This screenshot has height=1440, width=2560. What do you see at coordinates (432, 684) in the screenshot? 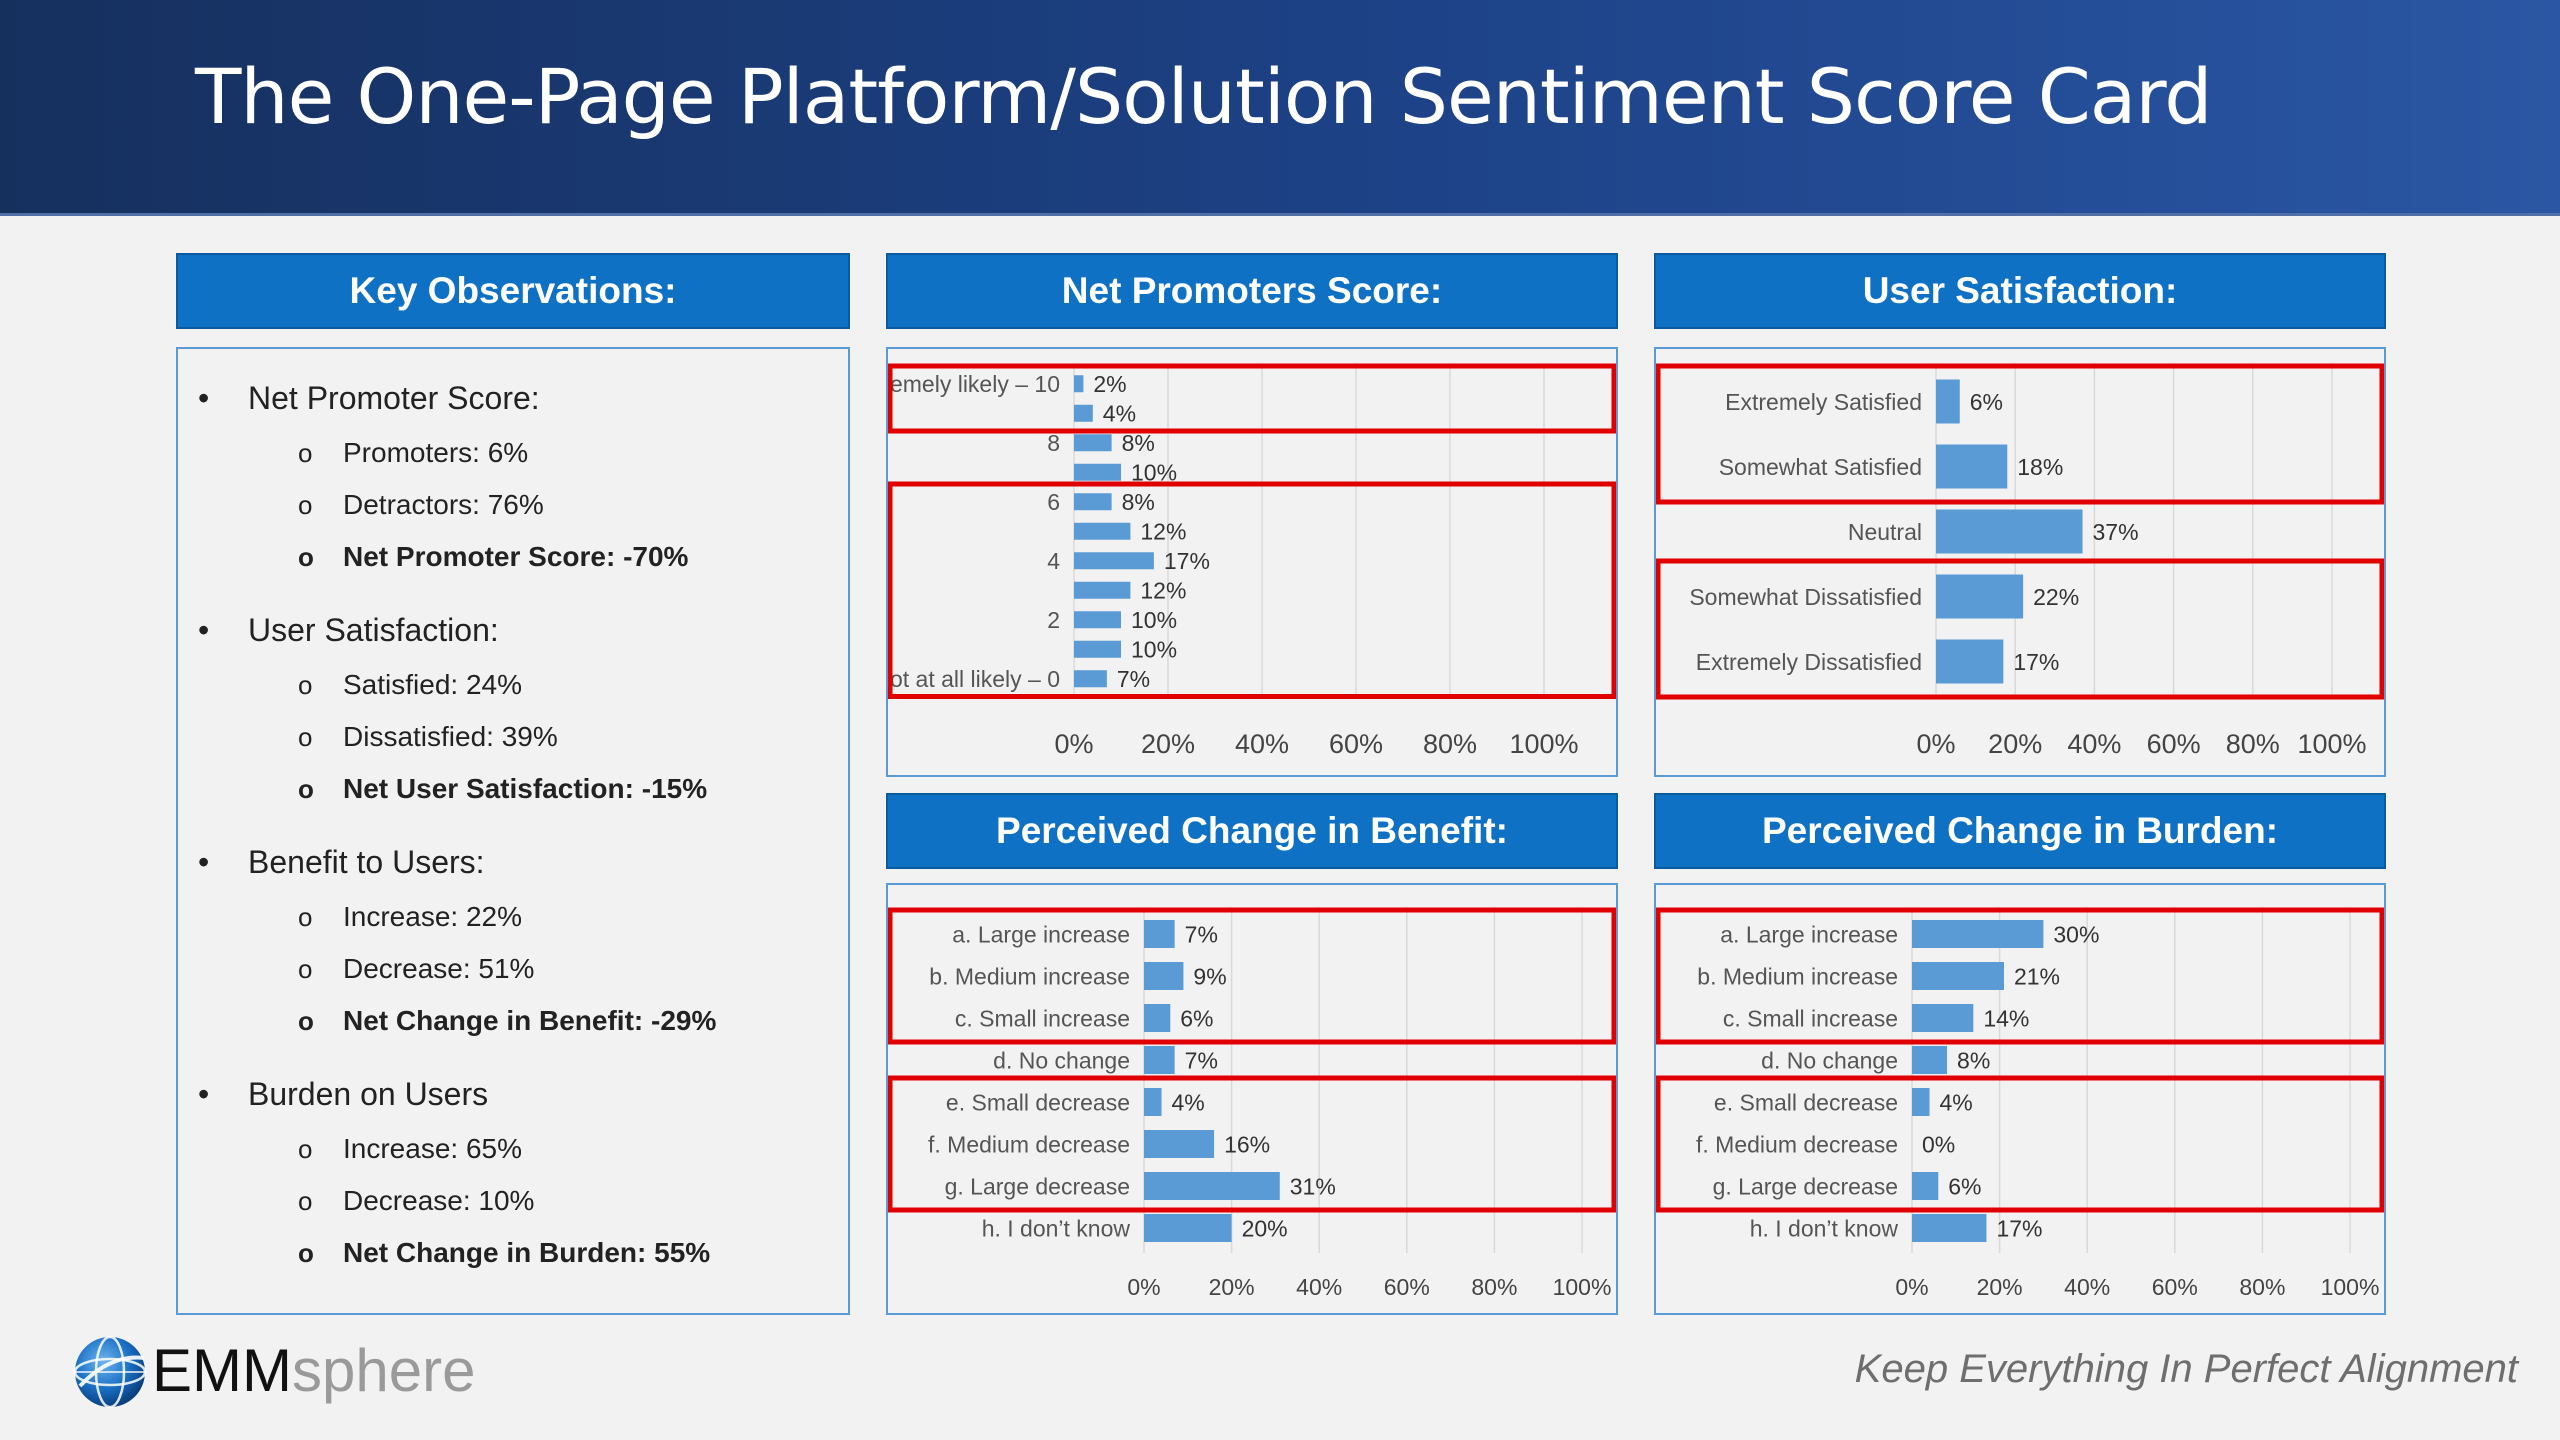
I see `observation-item-text: Satisfied: 24%` at bounding box center [432, 684].